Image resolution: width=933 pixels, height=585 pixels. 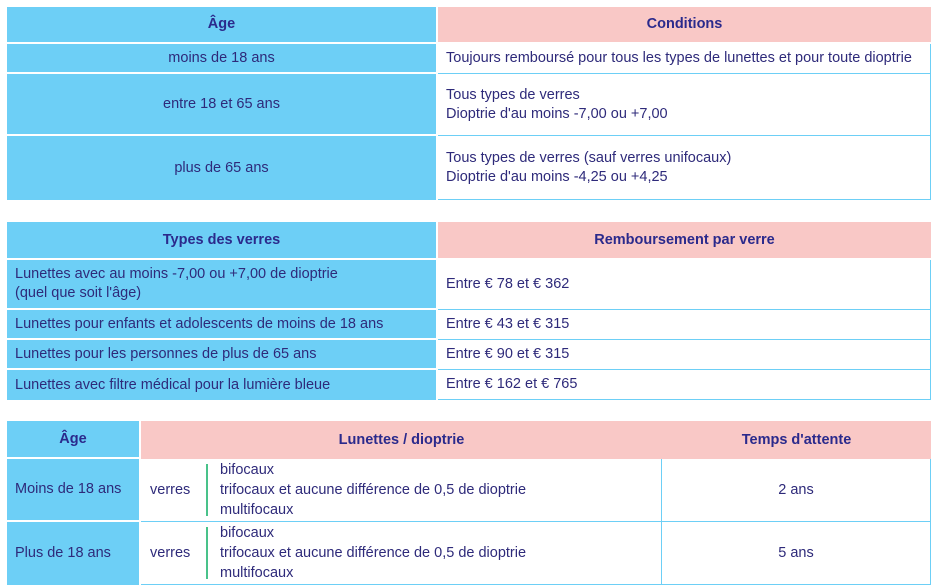 I want to click on header-types: Types des verres, so click(x=222, y=241).